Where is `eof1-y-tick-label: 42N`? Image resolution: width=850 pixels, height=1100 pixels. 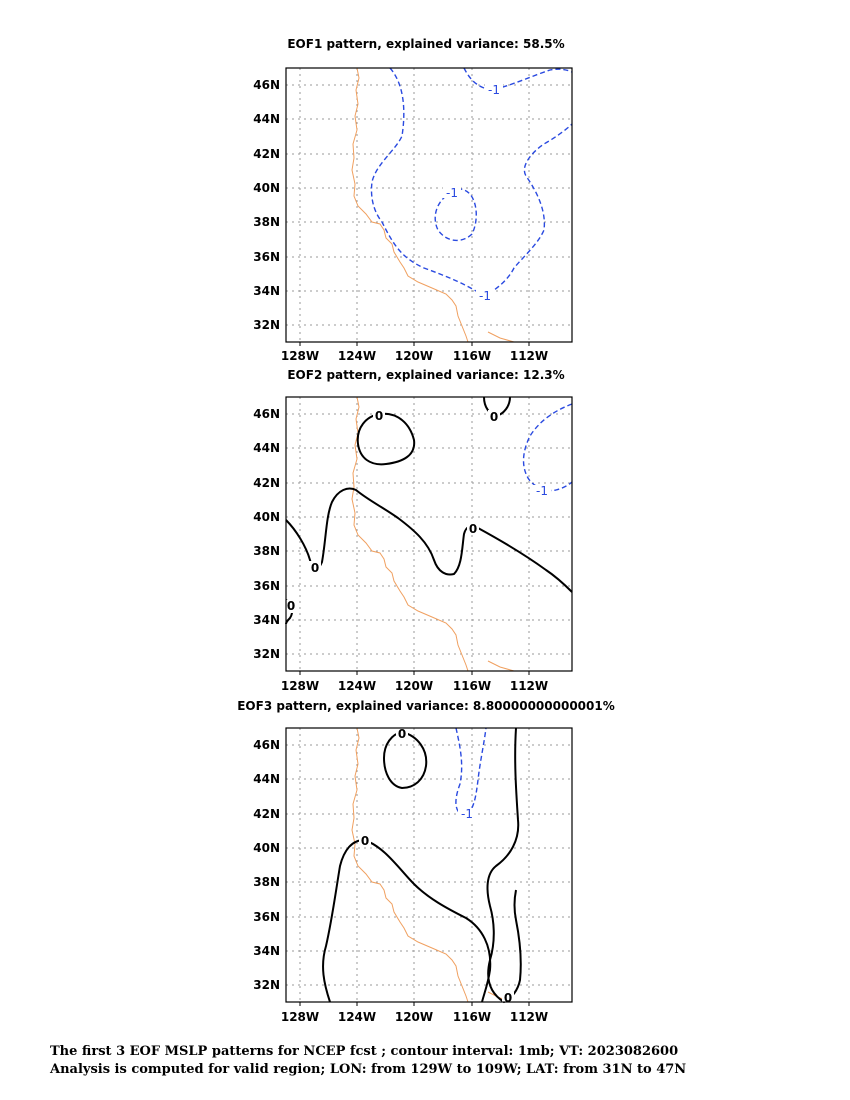
eof1-y-tick-label: 42N is located at coordinates (266, 154).